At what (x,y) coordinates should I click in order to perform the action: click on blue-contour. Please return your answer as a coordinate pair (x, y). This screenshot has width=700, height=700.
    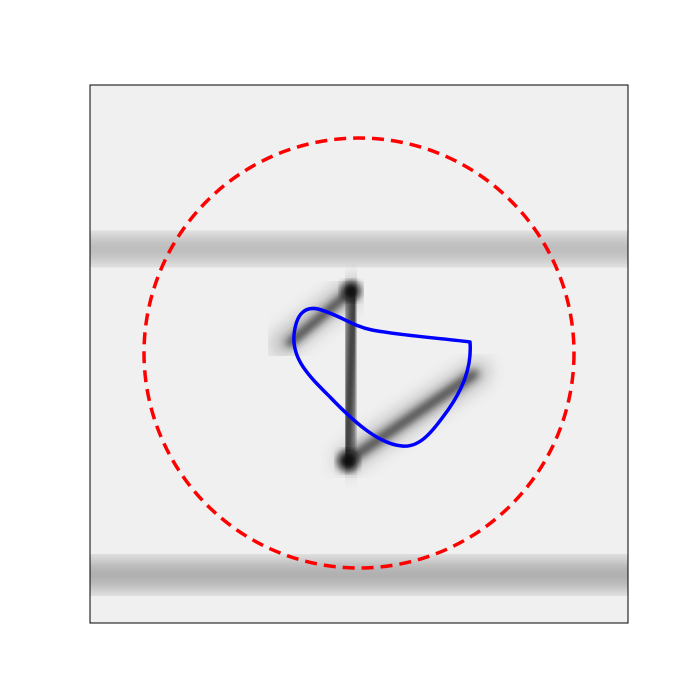
    Looking at the image, I should click on (382, 377).